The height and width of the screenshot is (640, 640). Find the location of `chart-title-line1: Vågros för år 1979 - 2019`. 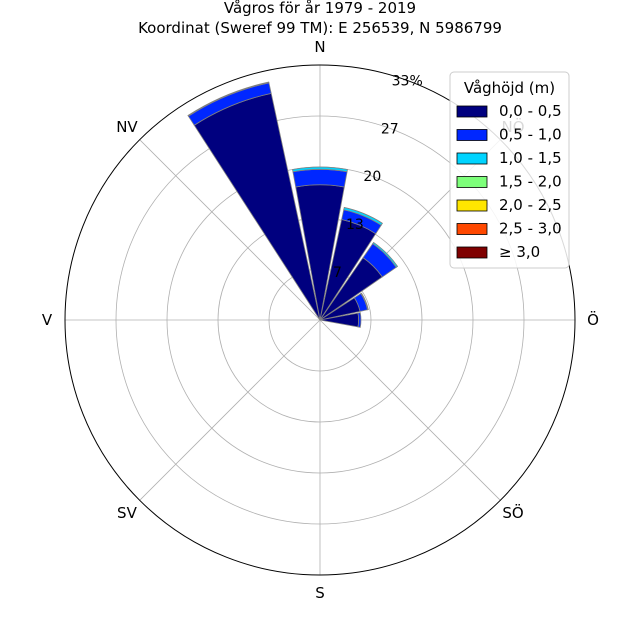

chart-title-line1: Vågros för år 1979 - 2019 is located at coordinates (320, 8).